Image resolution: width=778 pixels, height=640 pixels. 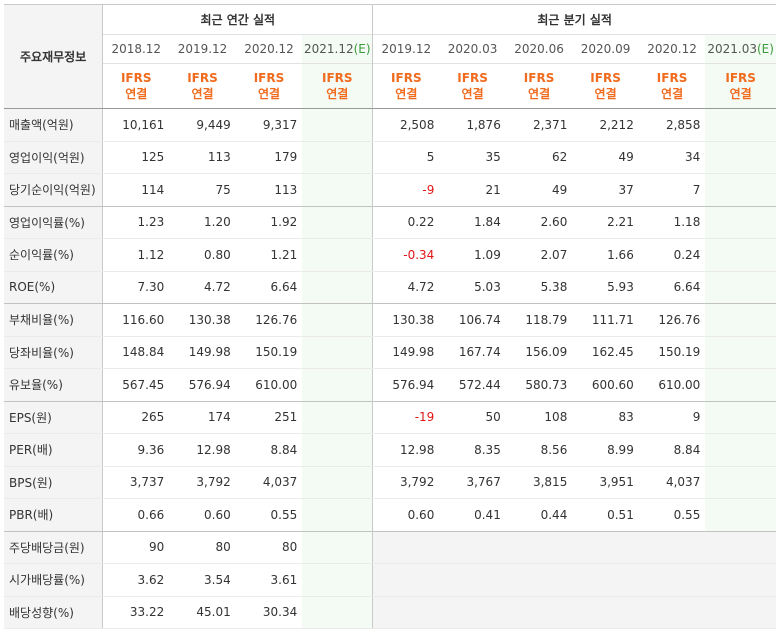 What do you see at coordinates (539, 125) in the screenshot?
I see `quarterly-value: 2,371` at bounding box center [539, 125].